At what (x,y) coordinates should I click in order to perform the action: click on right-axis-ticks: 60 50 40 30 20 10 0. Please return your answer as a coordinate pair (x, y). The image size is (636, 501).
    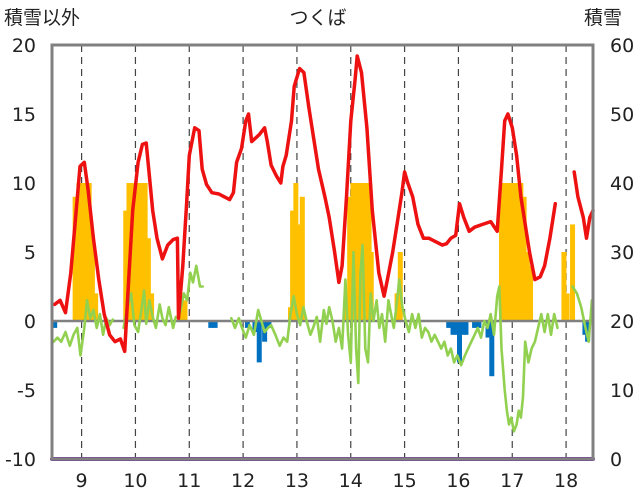
    Looking at the image, I should click on (622, 253).